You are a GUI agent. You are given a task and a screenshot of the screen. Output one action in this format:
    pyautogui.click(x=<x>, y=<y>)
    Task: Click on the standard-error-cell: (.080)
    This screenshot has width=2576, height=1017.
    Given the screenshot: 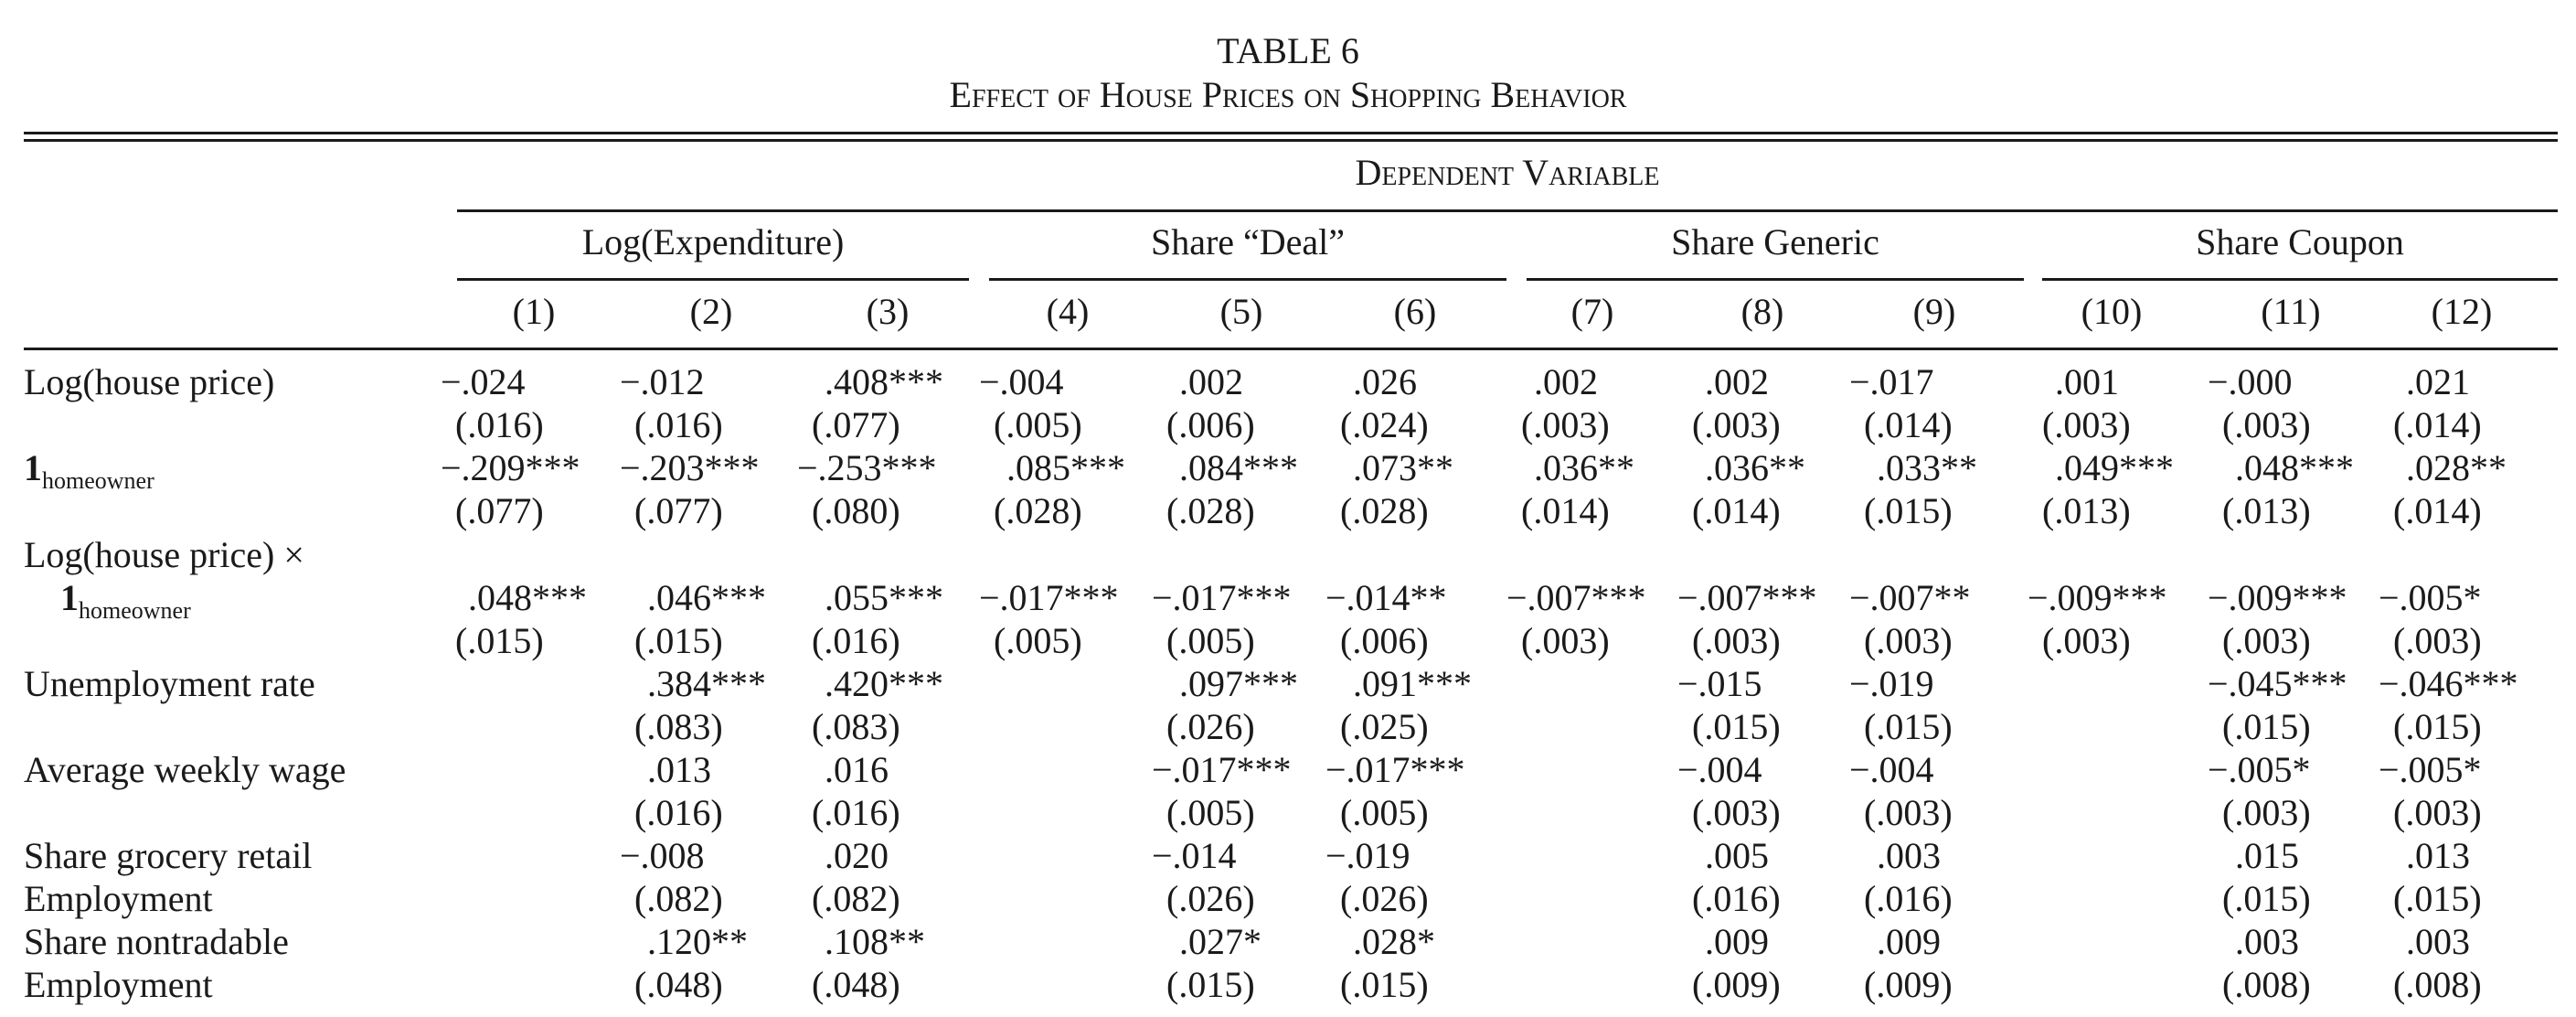 What is the action you would take?
    pyautogui.click(x=856, y=511)
    